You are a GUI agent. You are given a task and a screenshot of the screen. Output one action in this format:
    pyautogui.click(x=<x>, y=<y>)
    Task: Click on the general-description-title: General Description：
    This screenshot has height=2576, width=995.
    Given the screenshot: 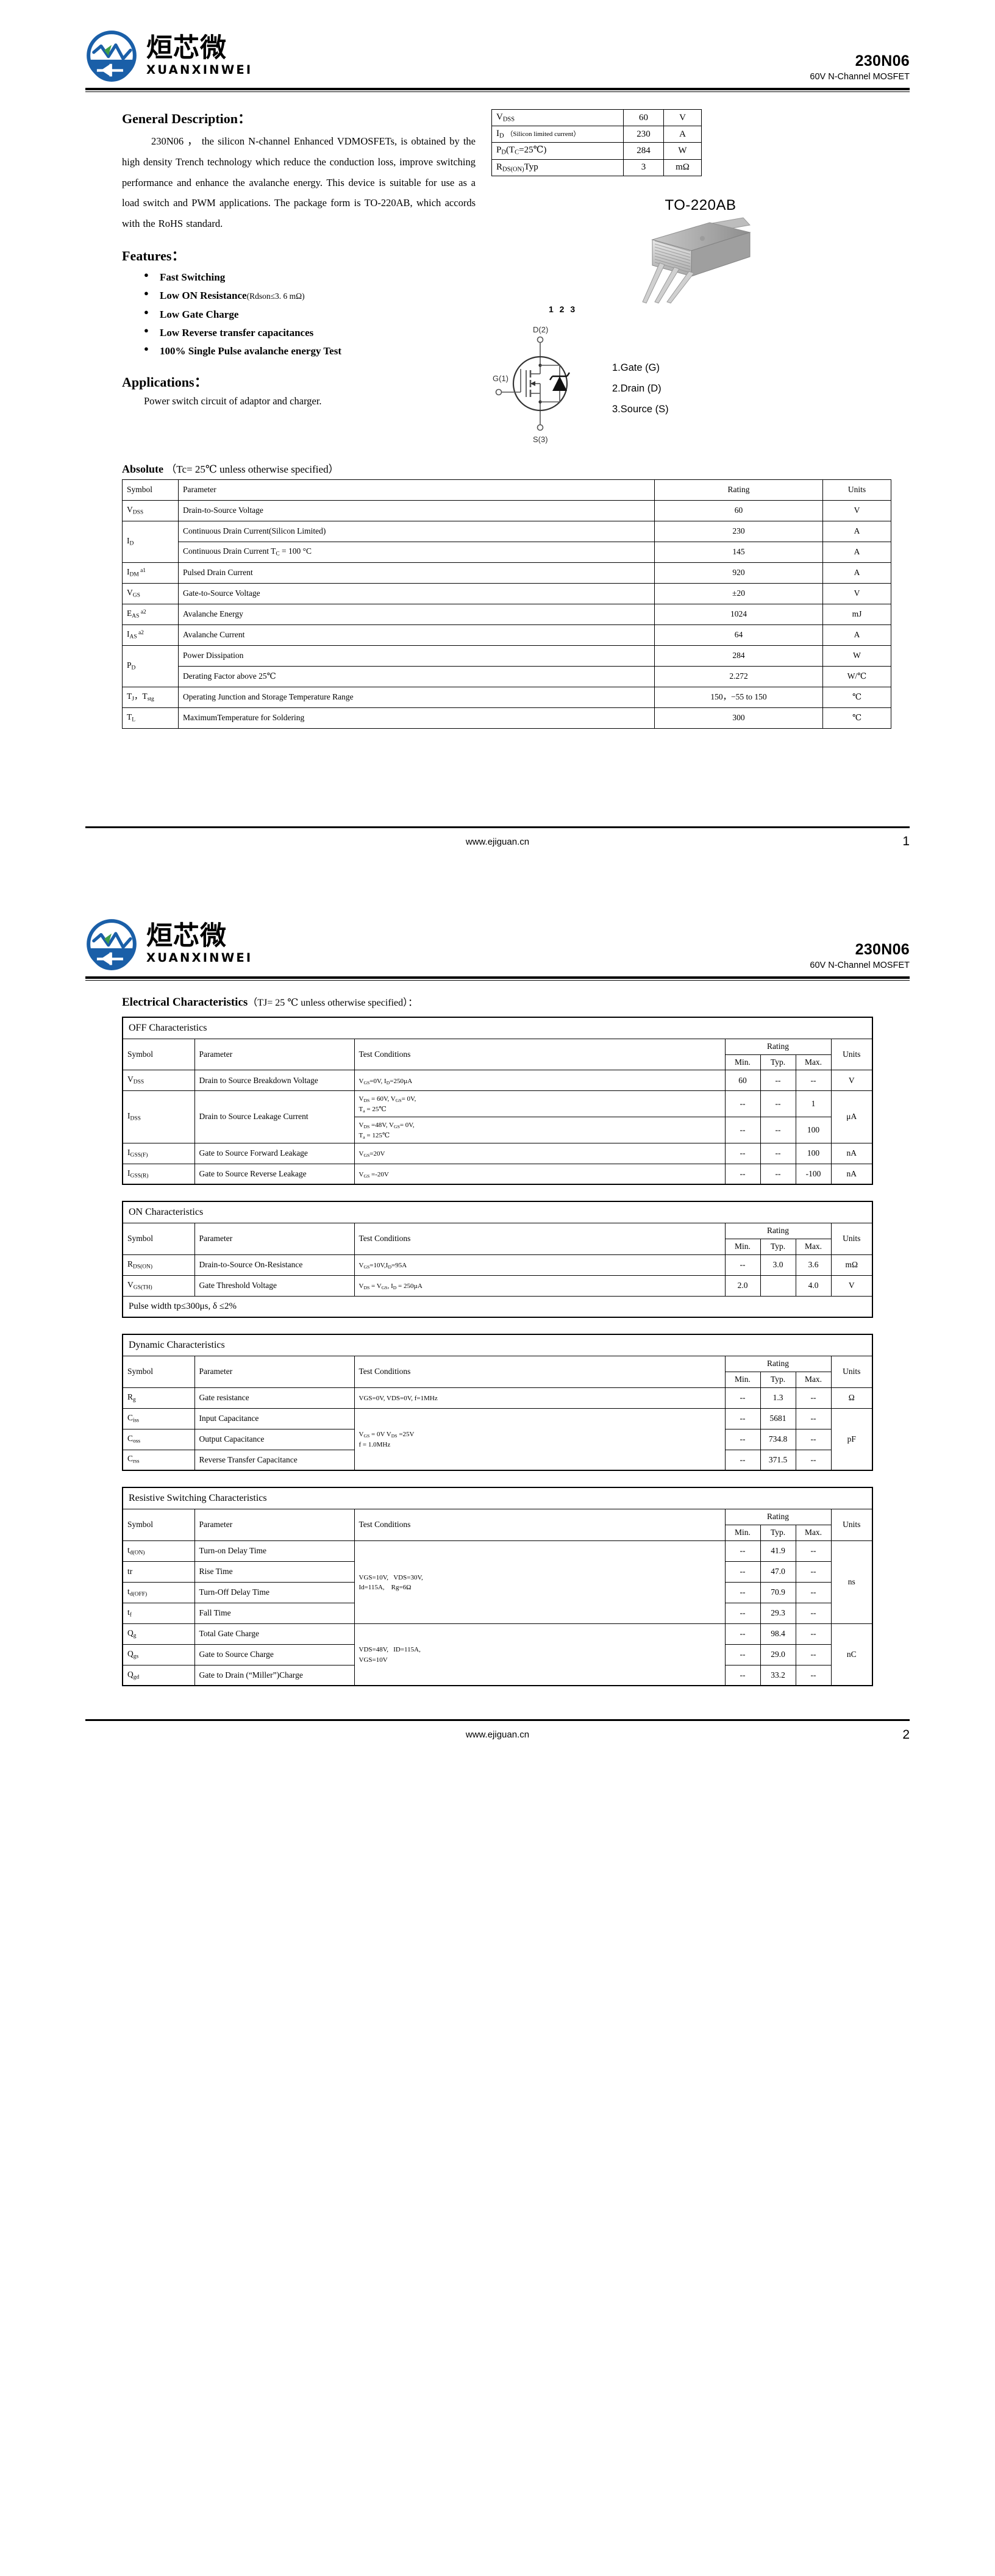 What is the action you would take?
    pyautogui.click(x=187, y=118)
    